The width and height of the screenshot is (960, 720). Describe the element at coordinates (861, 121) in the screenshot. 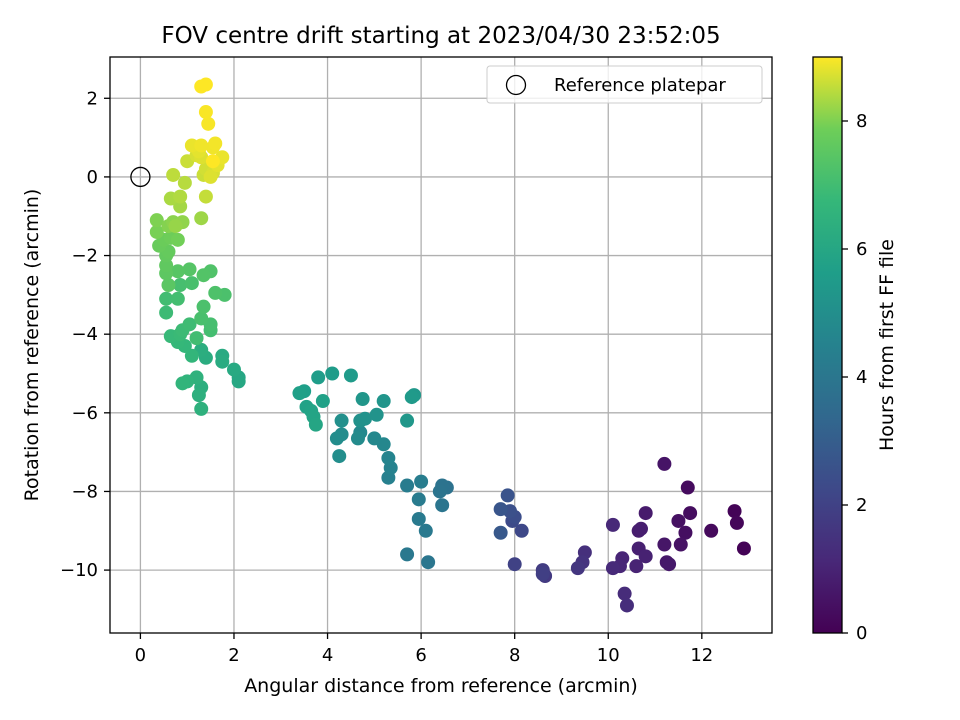

I see `colorbar-tick-label: 8` at that location.